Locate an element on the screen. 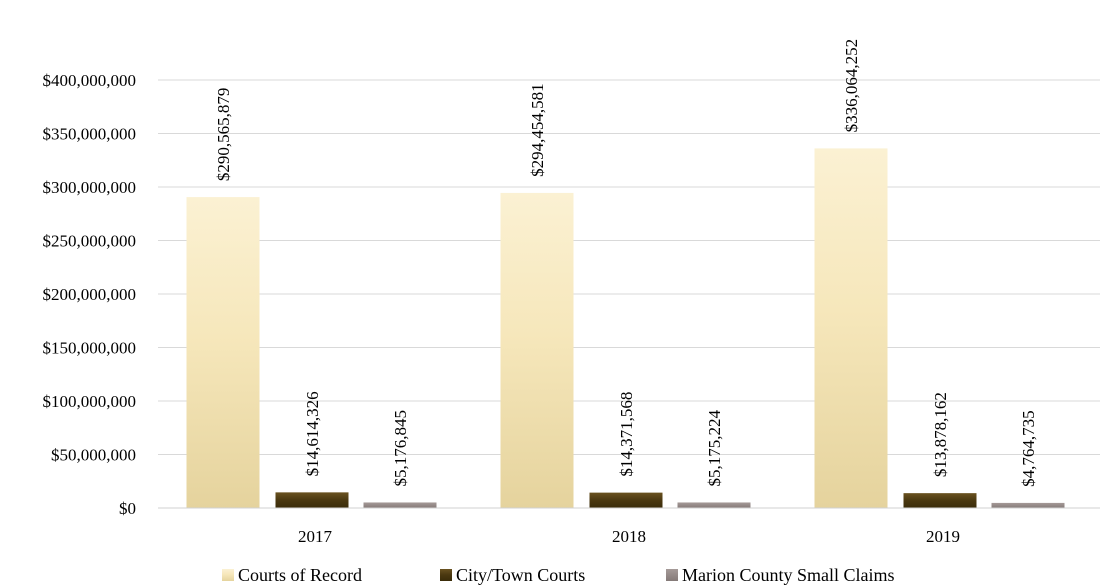 Image resolution: width=1108 pixels, height=585 pixels. data-label: $294,454,581 is located at coordinates (537, 130).